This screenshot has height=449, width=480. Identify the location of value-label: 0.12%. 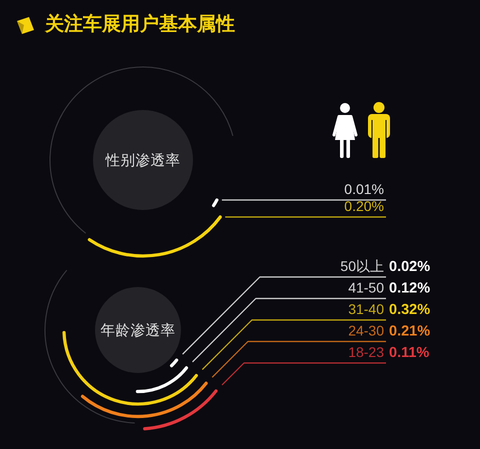
(409, 288).